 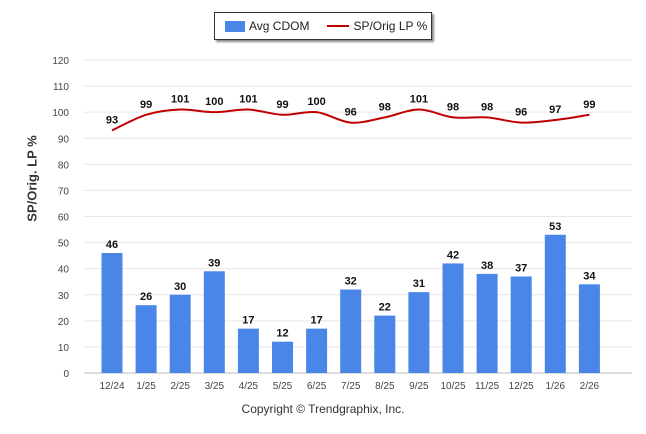 What do you see at coordinates (323, 26) in the screenshot?
I see `chart-legend: Avg CDOM SP/Orig LP %` at bounding box center [323, 26].